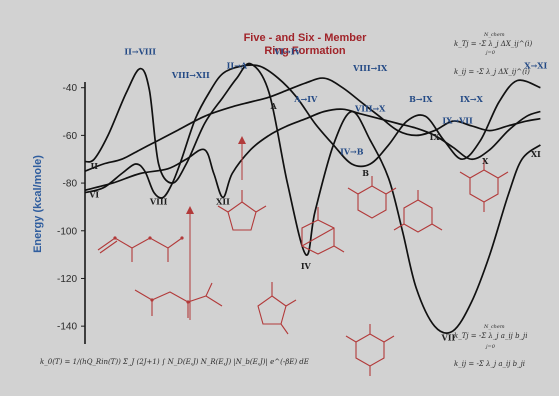  What do you see at coordinates (493, 44) in the screenshot?
I see `equation-top-1: k_Tj = -Σ λ_j ΔX_ij^(i)` at bounding box center [493, 44].